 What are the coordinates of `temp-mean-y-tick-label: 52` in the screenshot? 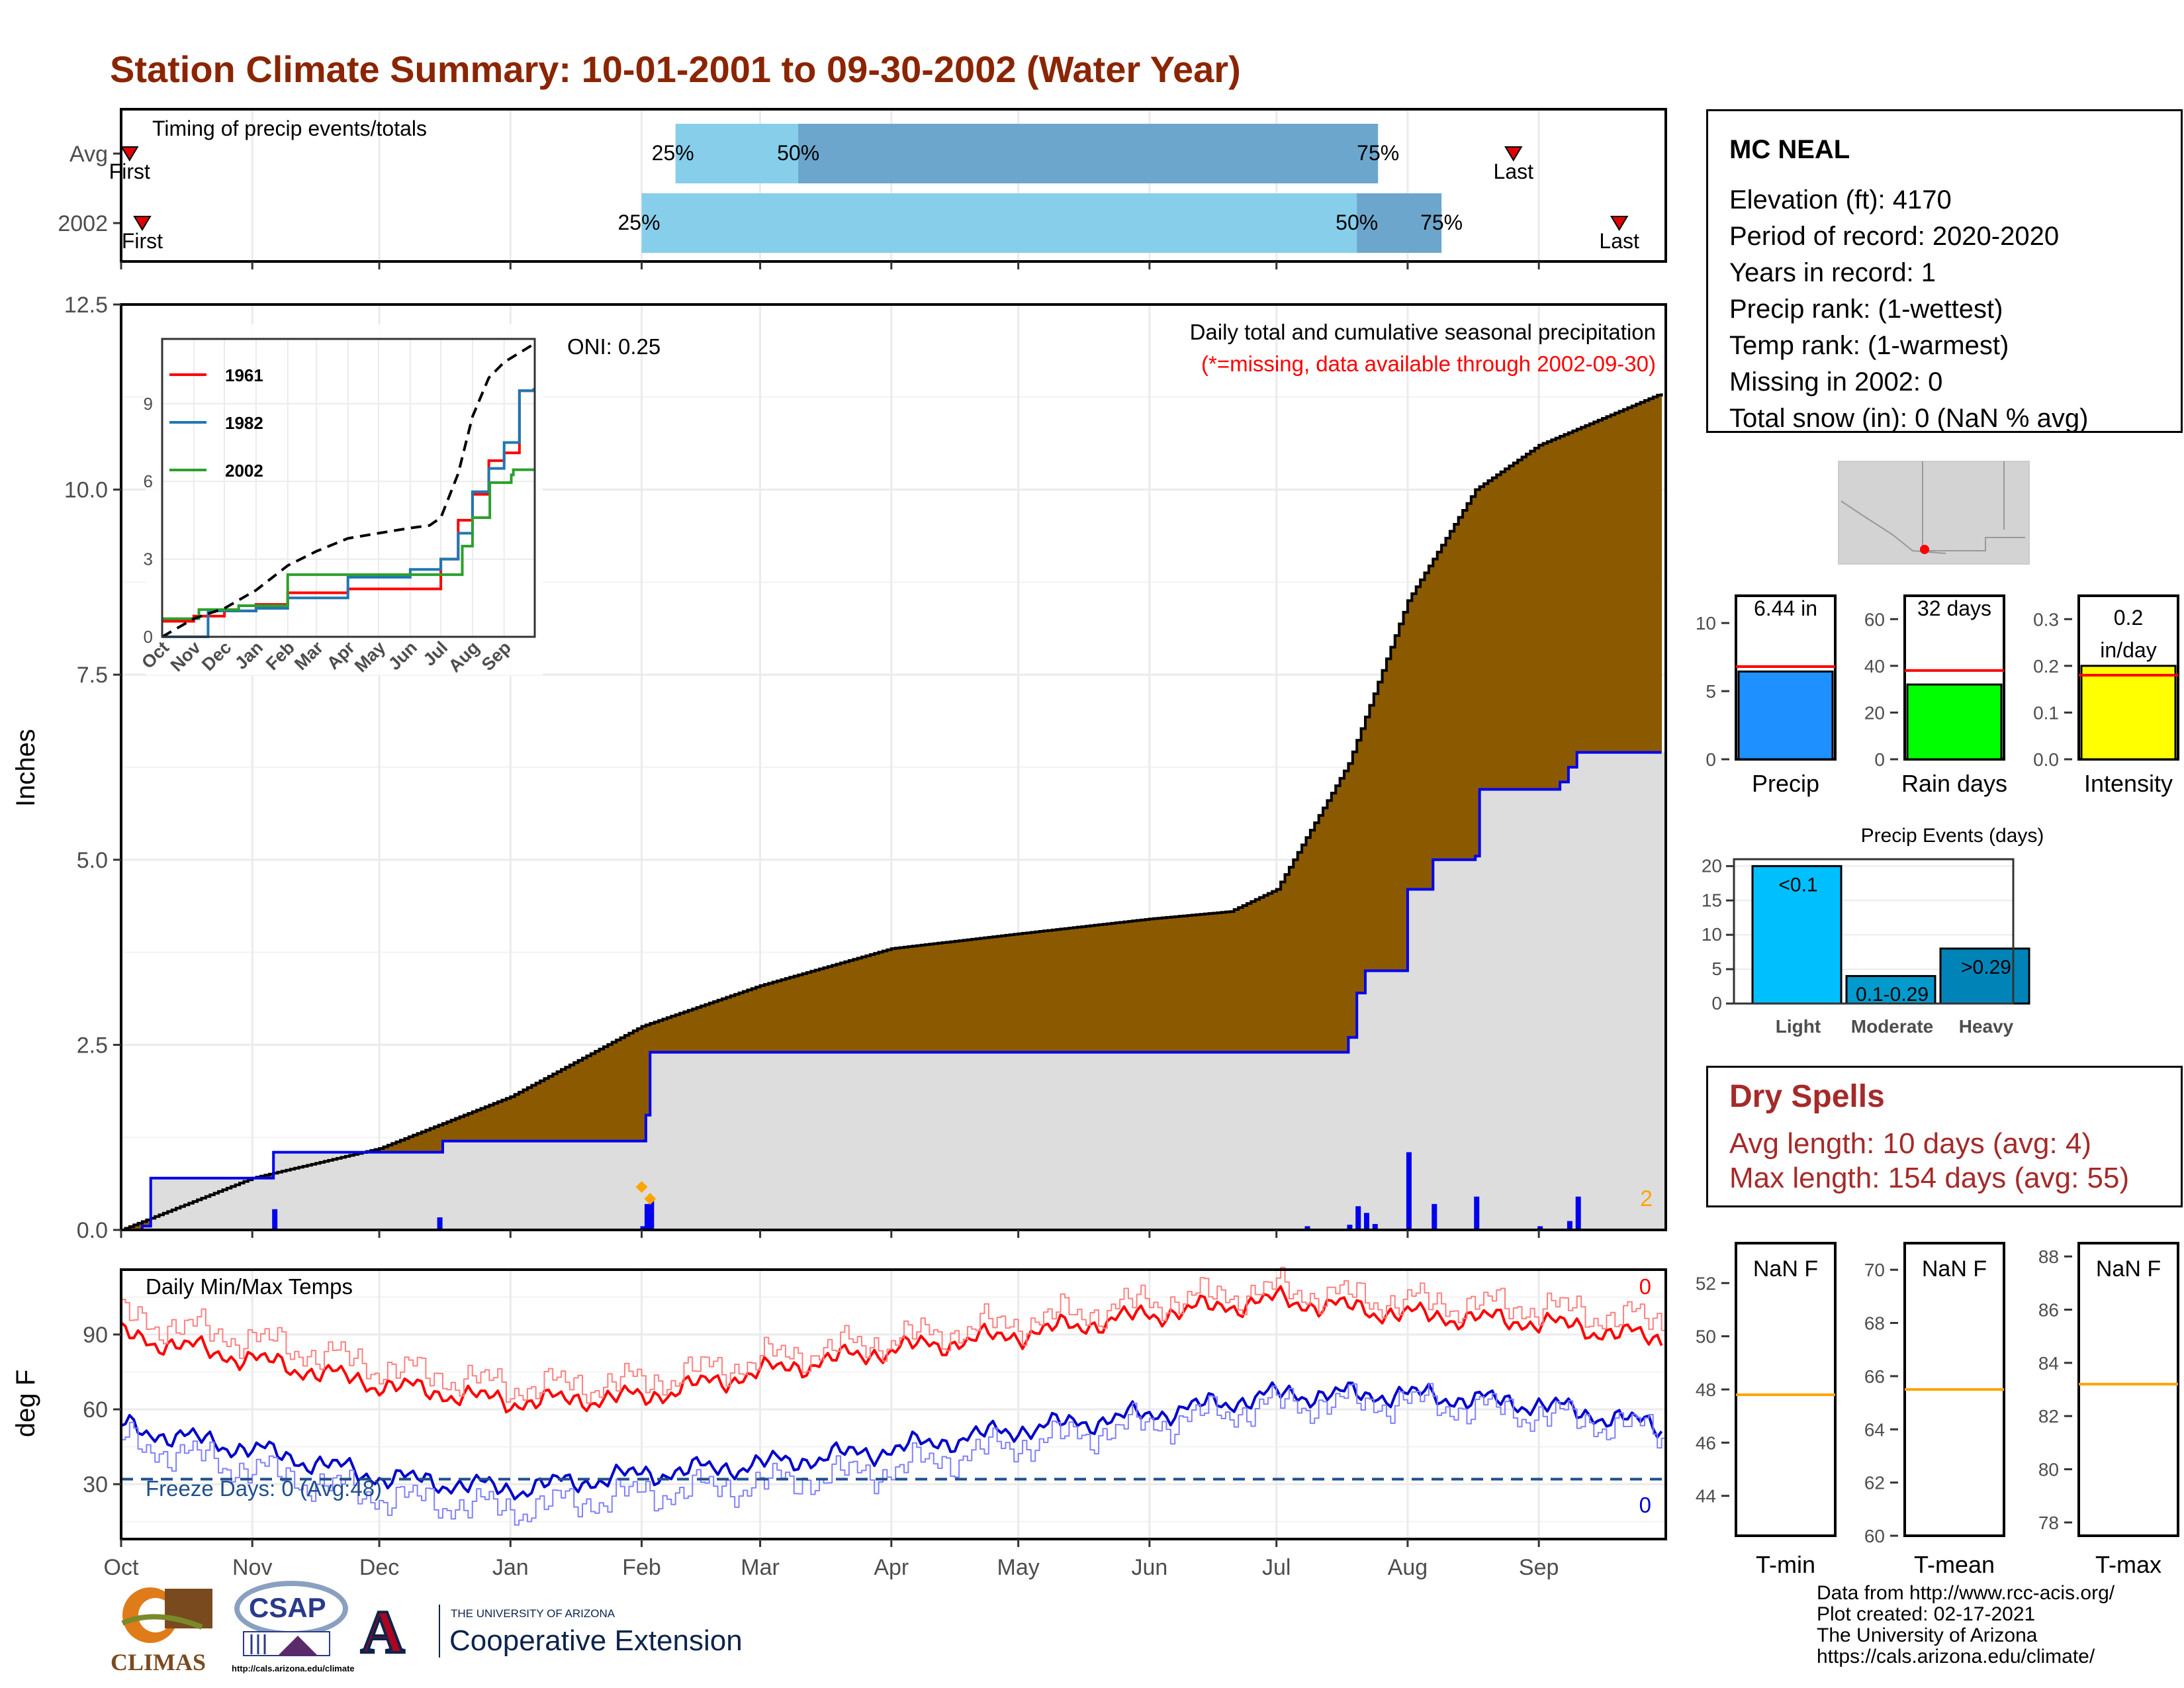 It's located at (1706, 1283).